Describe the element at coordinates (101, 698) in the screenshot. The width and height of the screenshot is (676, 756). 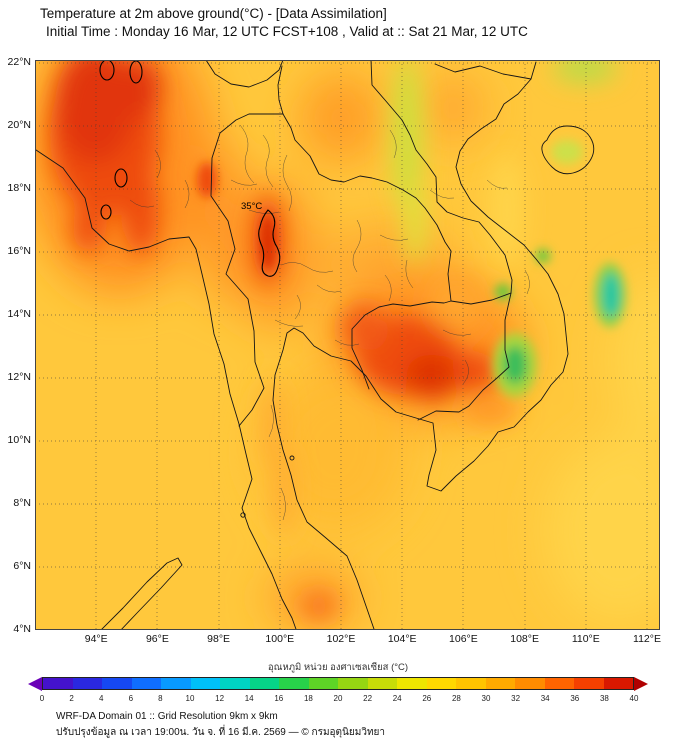
I see `colorbar-tick-label: 4` at that location.